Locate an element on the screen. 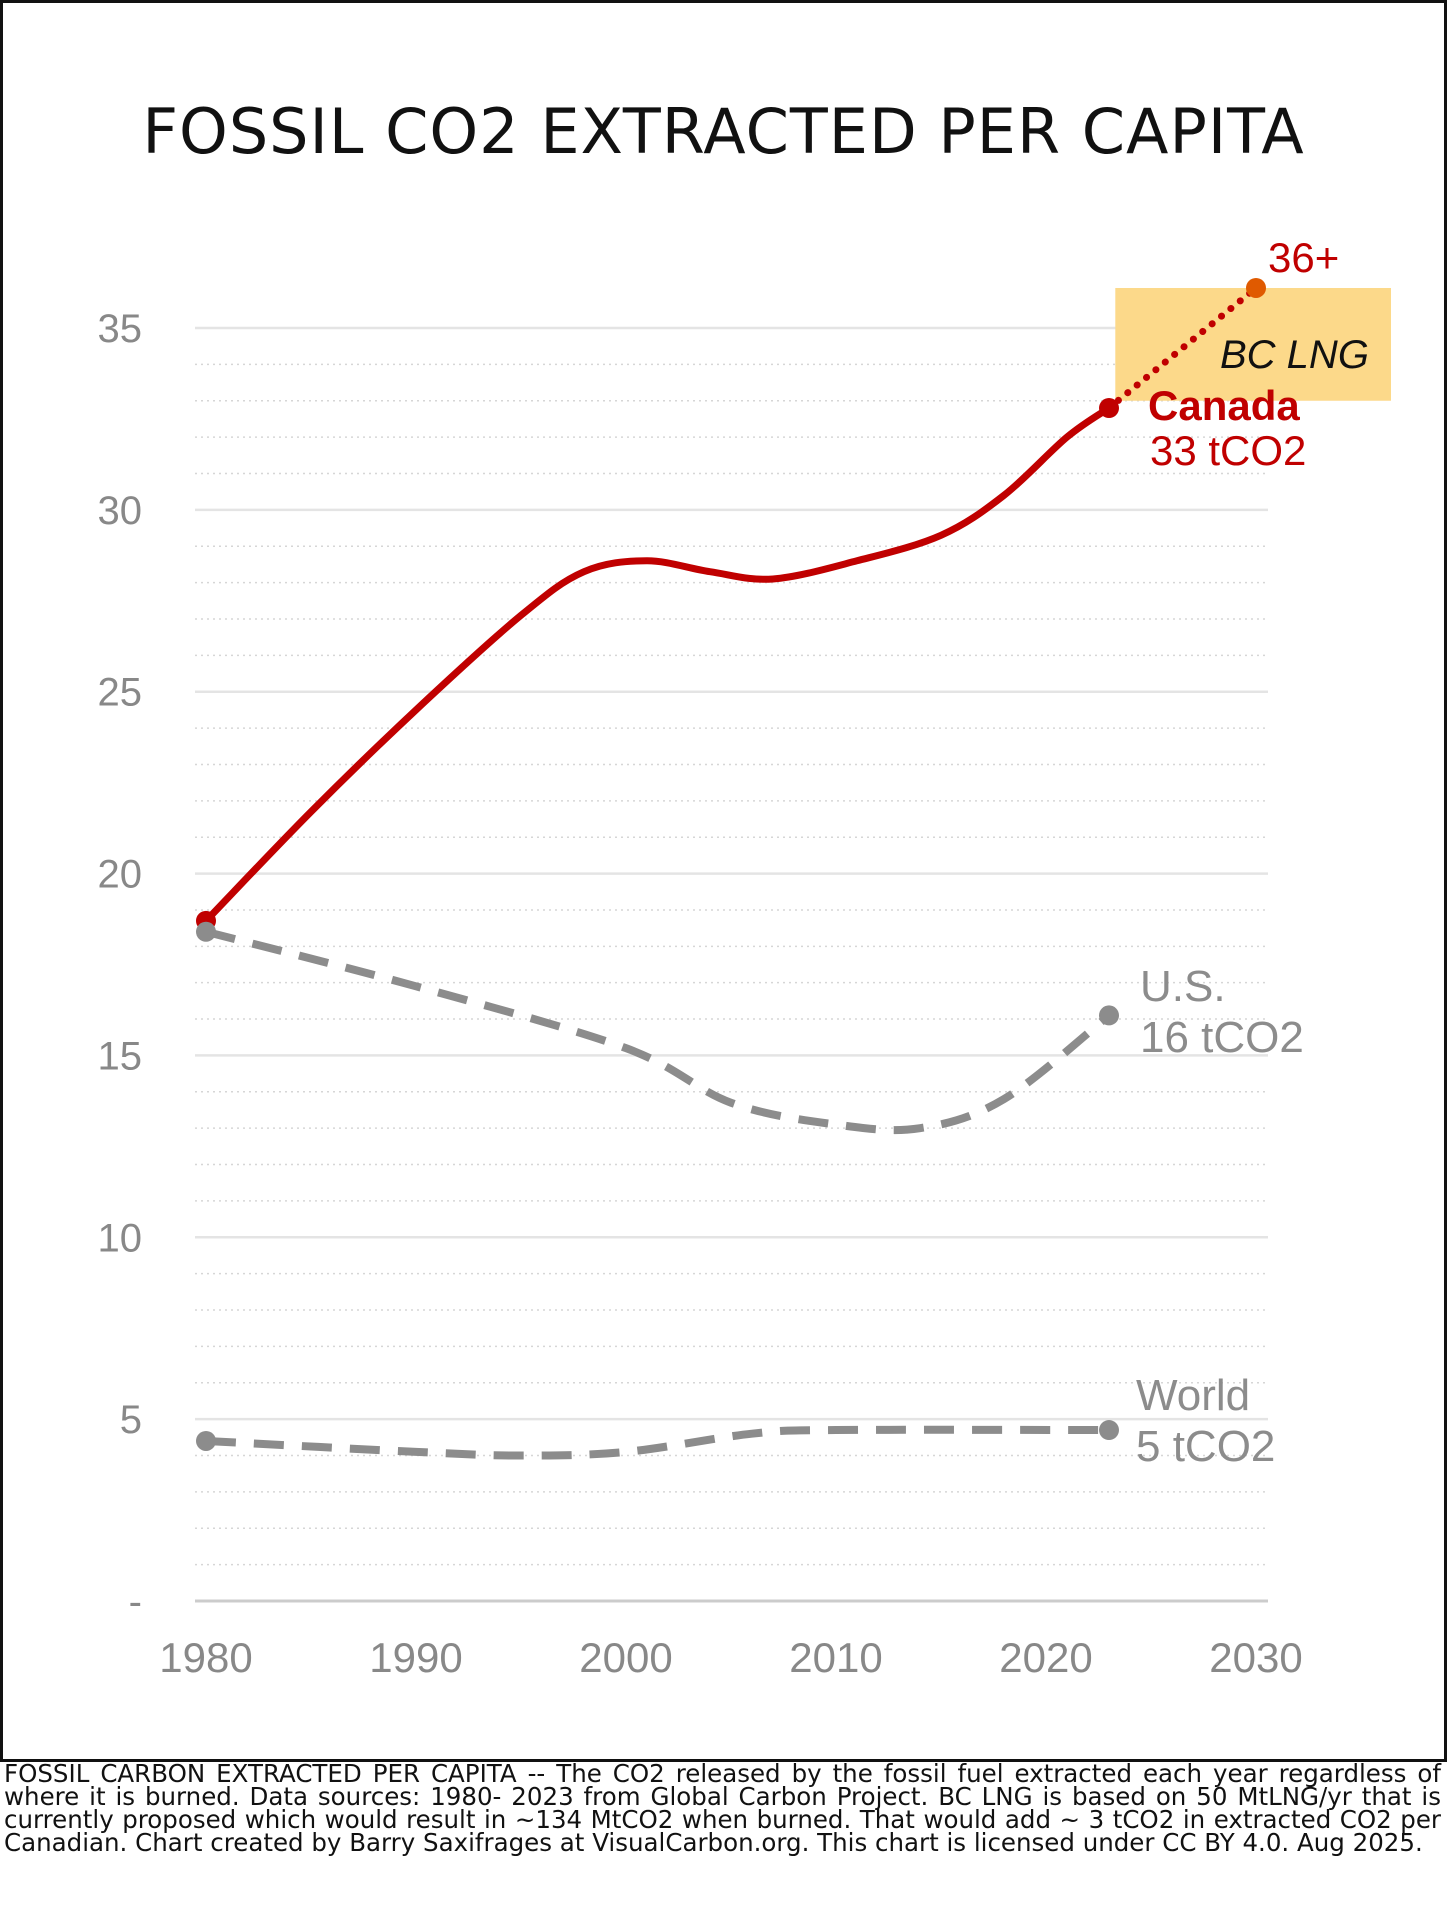  chart-title: FOSSIL CO2 EXTRACTED PER CAPITA is located at coordinates (723, 131).